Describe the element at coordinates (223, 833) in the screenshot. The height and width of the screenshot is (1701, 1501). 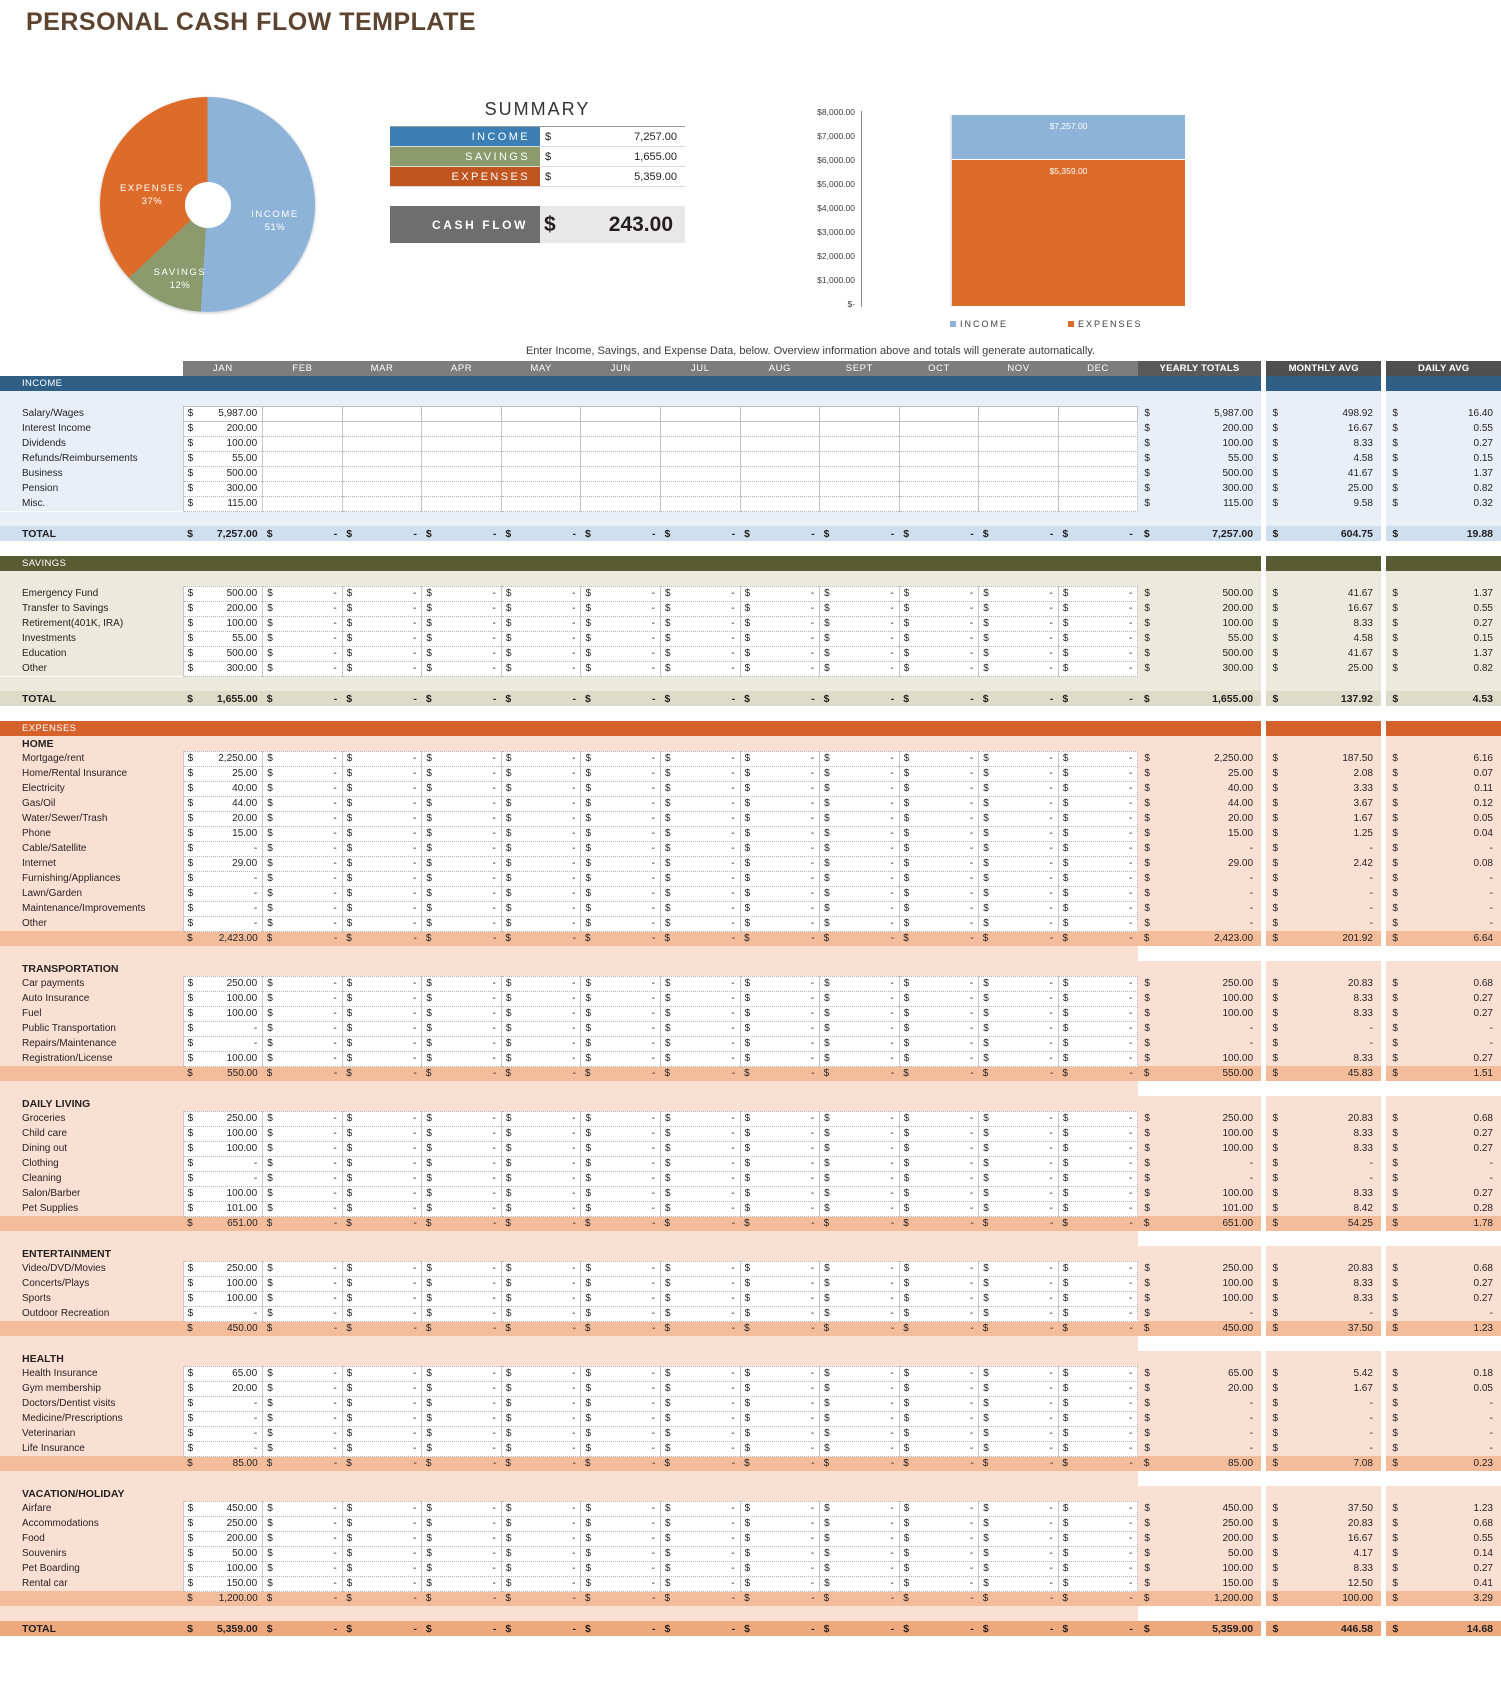
I see `cell-jan: $15.00` at that location.